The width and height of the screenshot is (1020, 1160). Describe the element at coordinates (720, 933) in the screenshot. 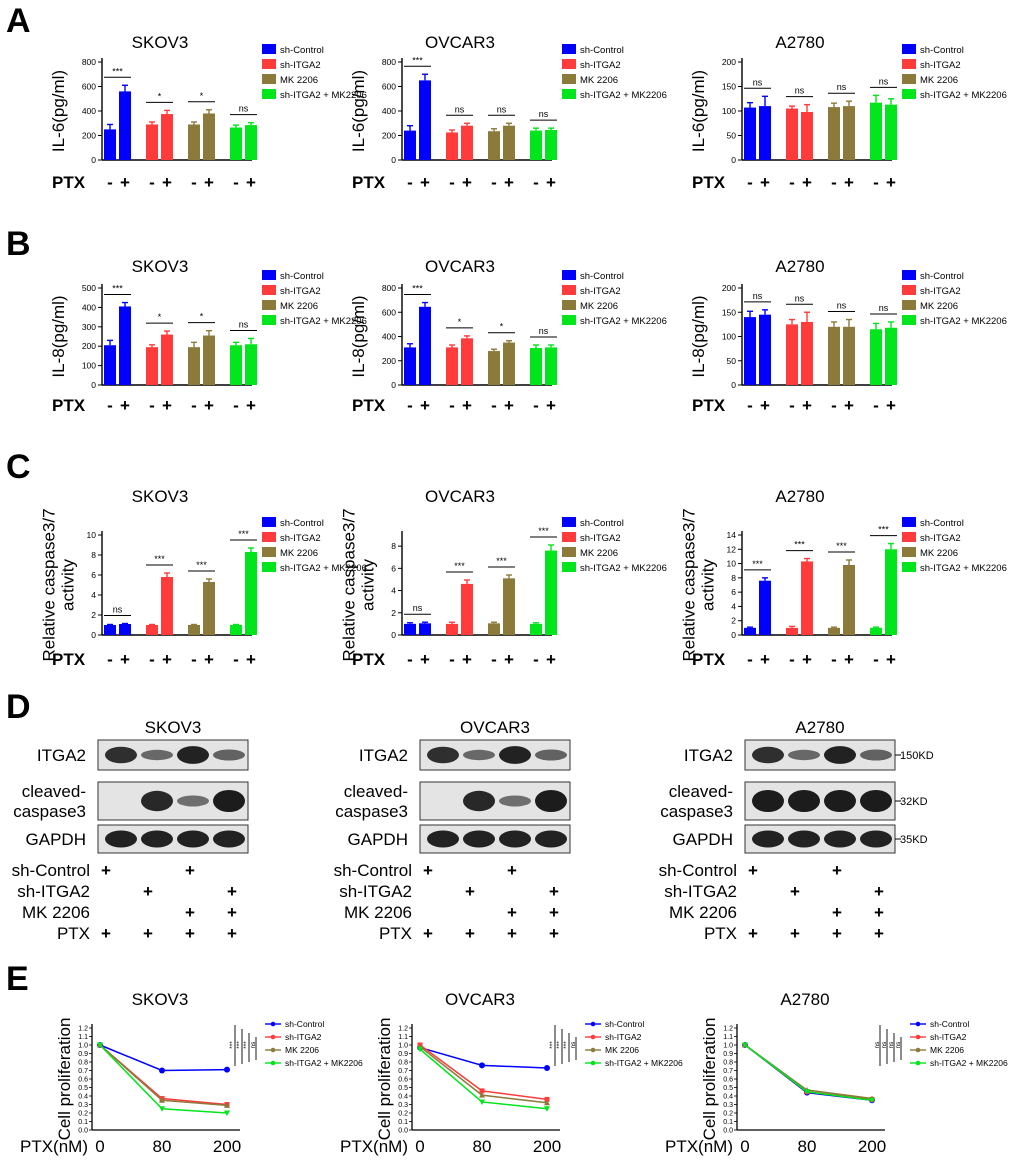

I see `condition-label: PTX` at that location.